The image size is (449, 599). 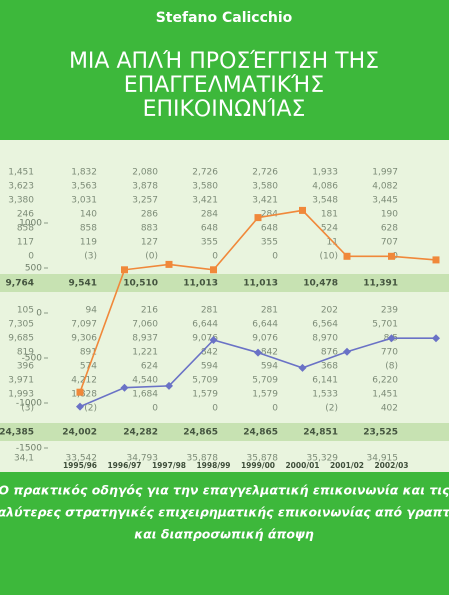 I want to click on table-cell: 1,684, so click(x=145, y=395).